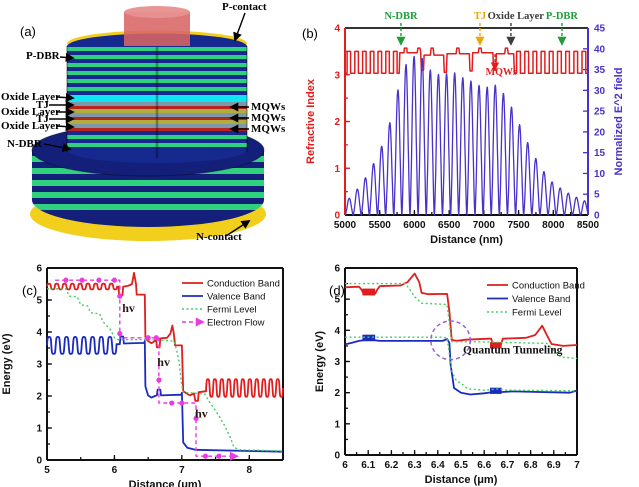 The height and width of the screenshot is (487, 639). I want to click on label-mqws-1: MQWs, so click(268, 107).